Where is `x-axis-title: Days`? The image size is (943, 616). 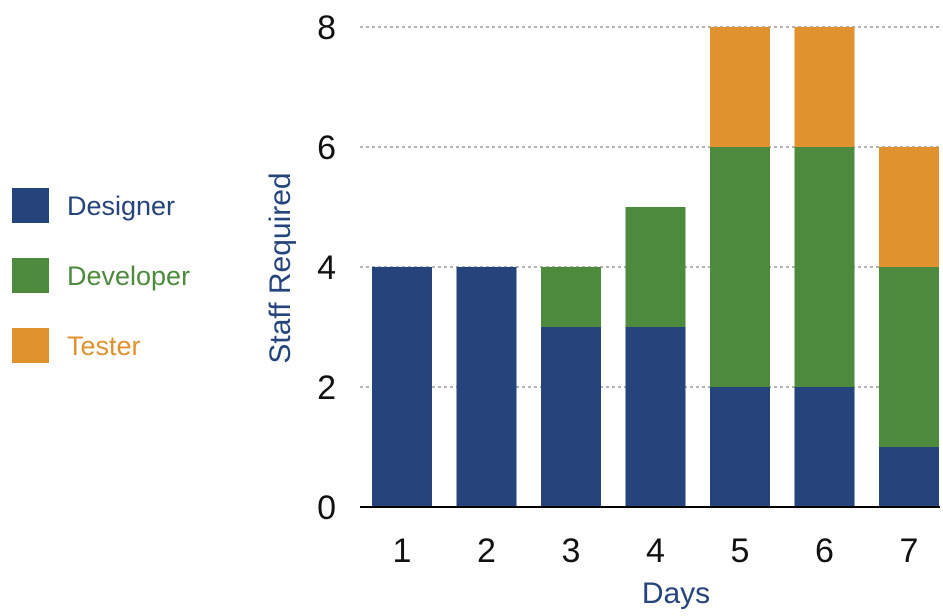
x-axis-title: Days is located at coordinates (676, 593).